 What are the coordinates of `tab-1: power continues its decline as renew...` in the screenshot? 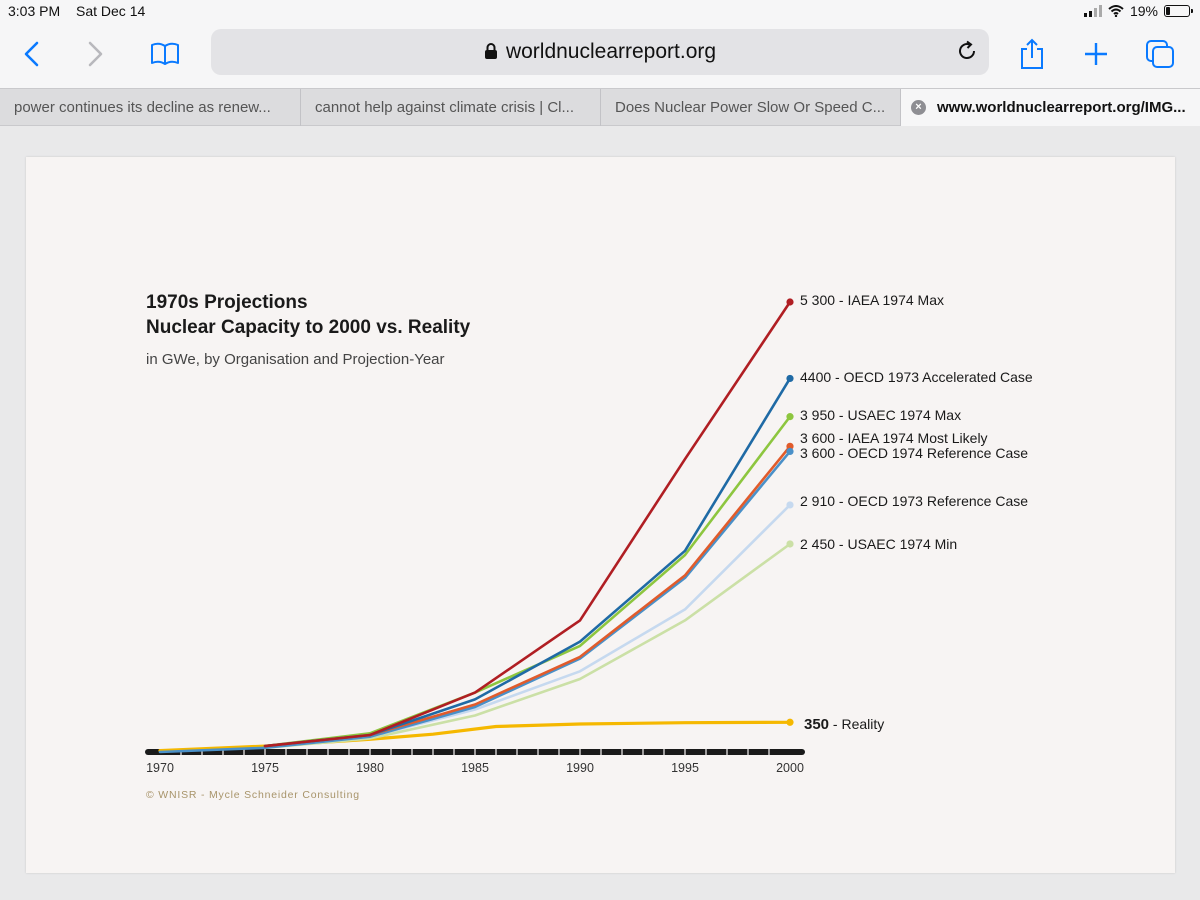 It's located at (150, 107).